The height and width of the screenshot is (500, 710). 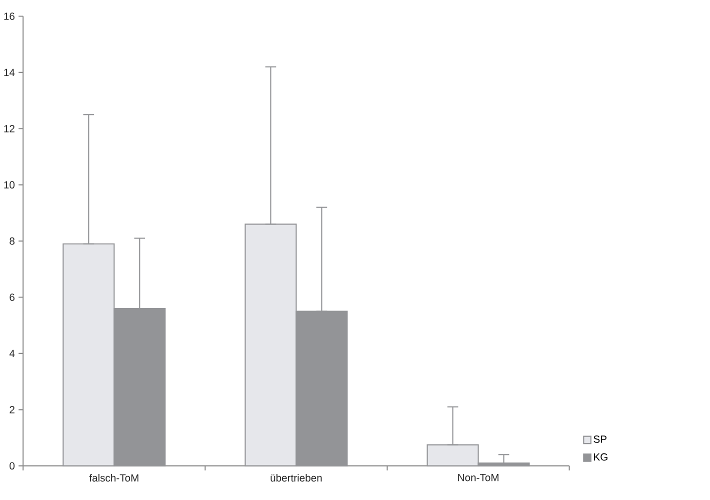 I want to click on y-tick-label: 2, so click(x=12, y=410).